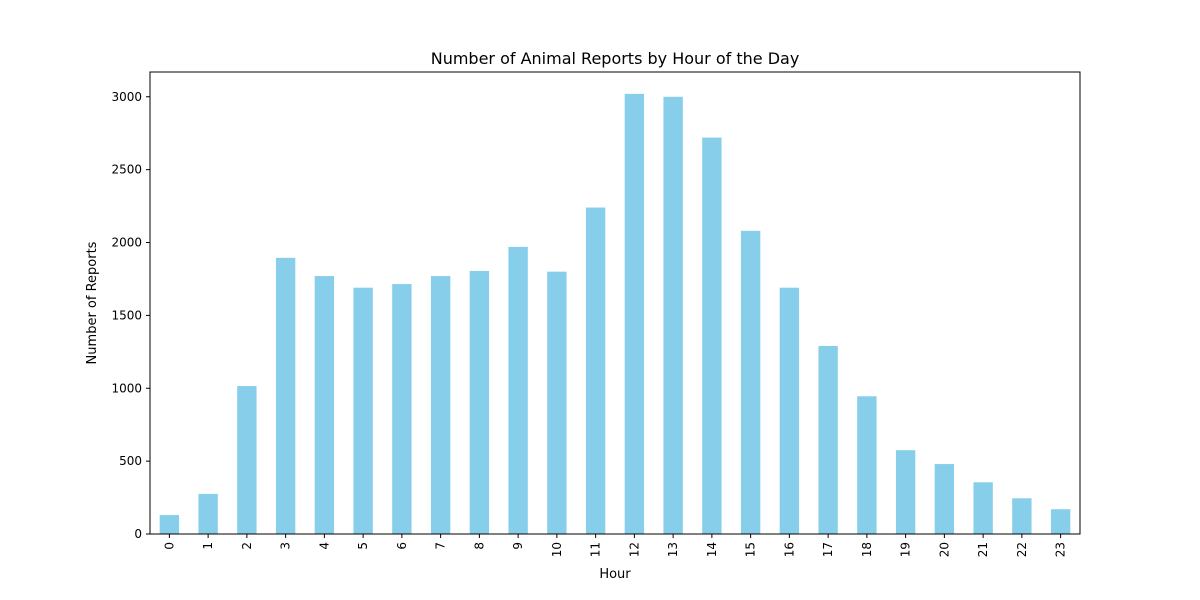 Image resolution: width=1200 pixels, height=600 pixels. What do you see at coordinates (615, 545) in the screenshot?
I see `x-axis: 0 1 2 3 4 5 6 7 8 9 10 11 12 13 14 15 16 17 18 19 20 21 22 23` at bounding box center [615, 545].